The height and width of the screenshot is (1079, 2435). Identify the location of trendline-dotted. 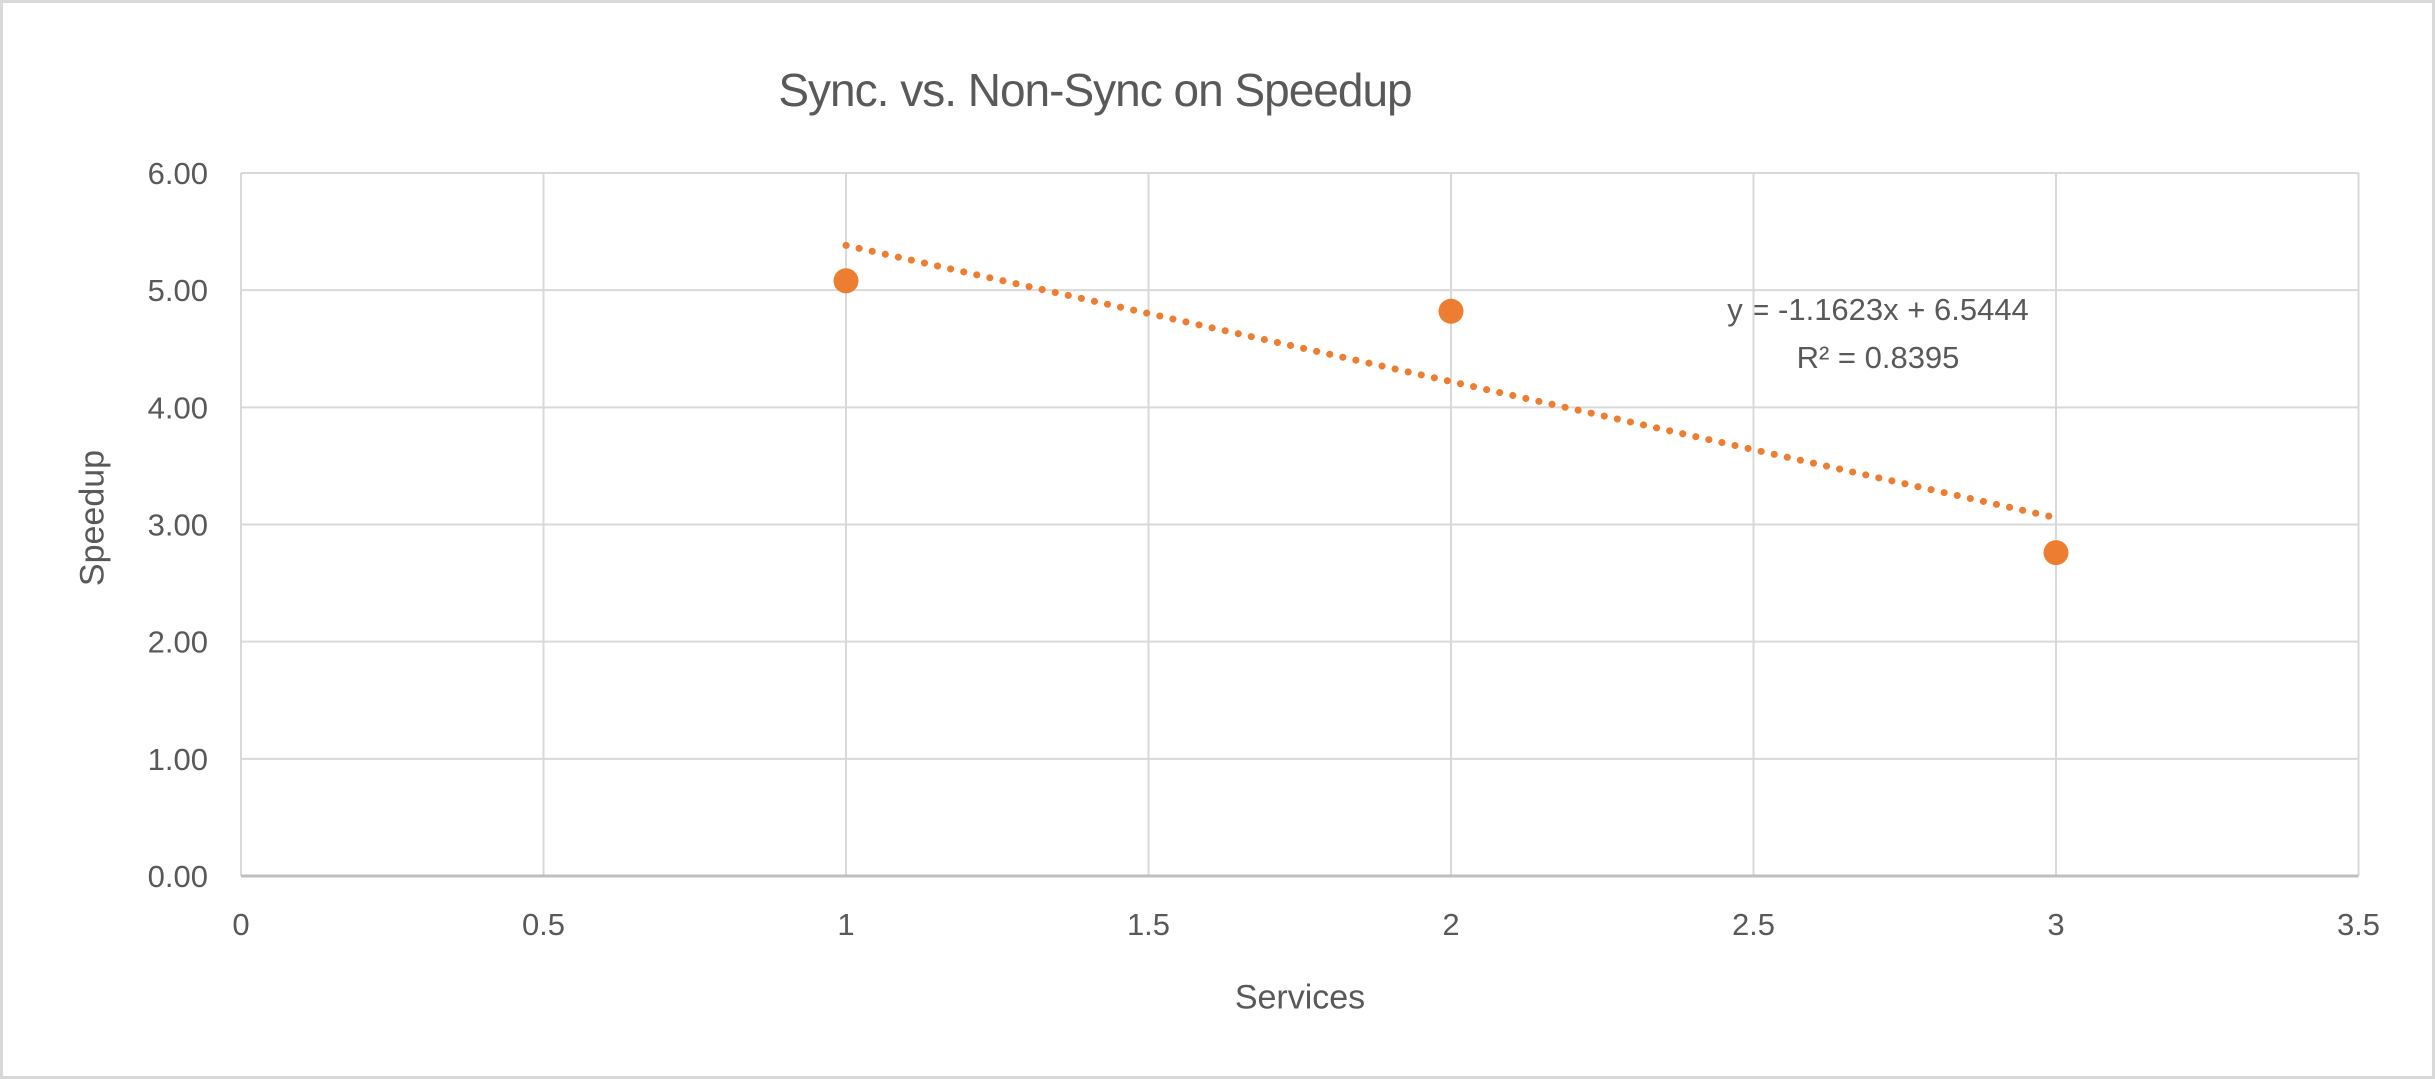
(1451, 381).